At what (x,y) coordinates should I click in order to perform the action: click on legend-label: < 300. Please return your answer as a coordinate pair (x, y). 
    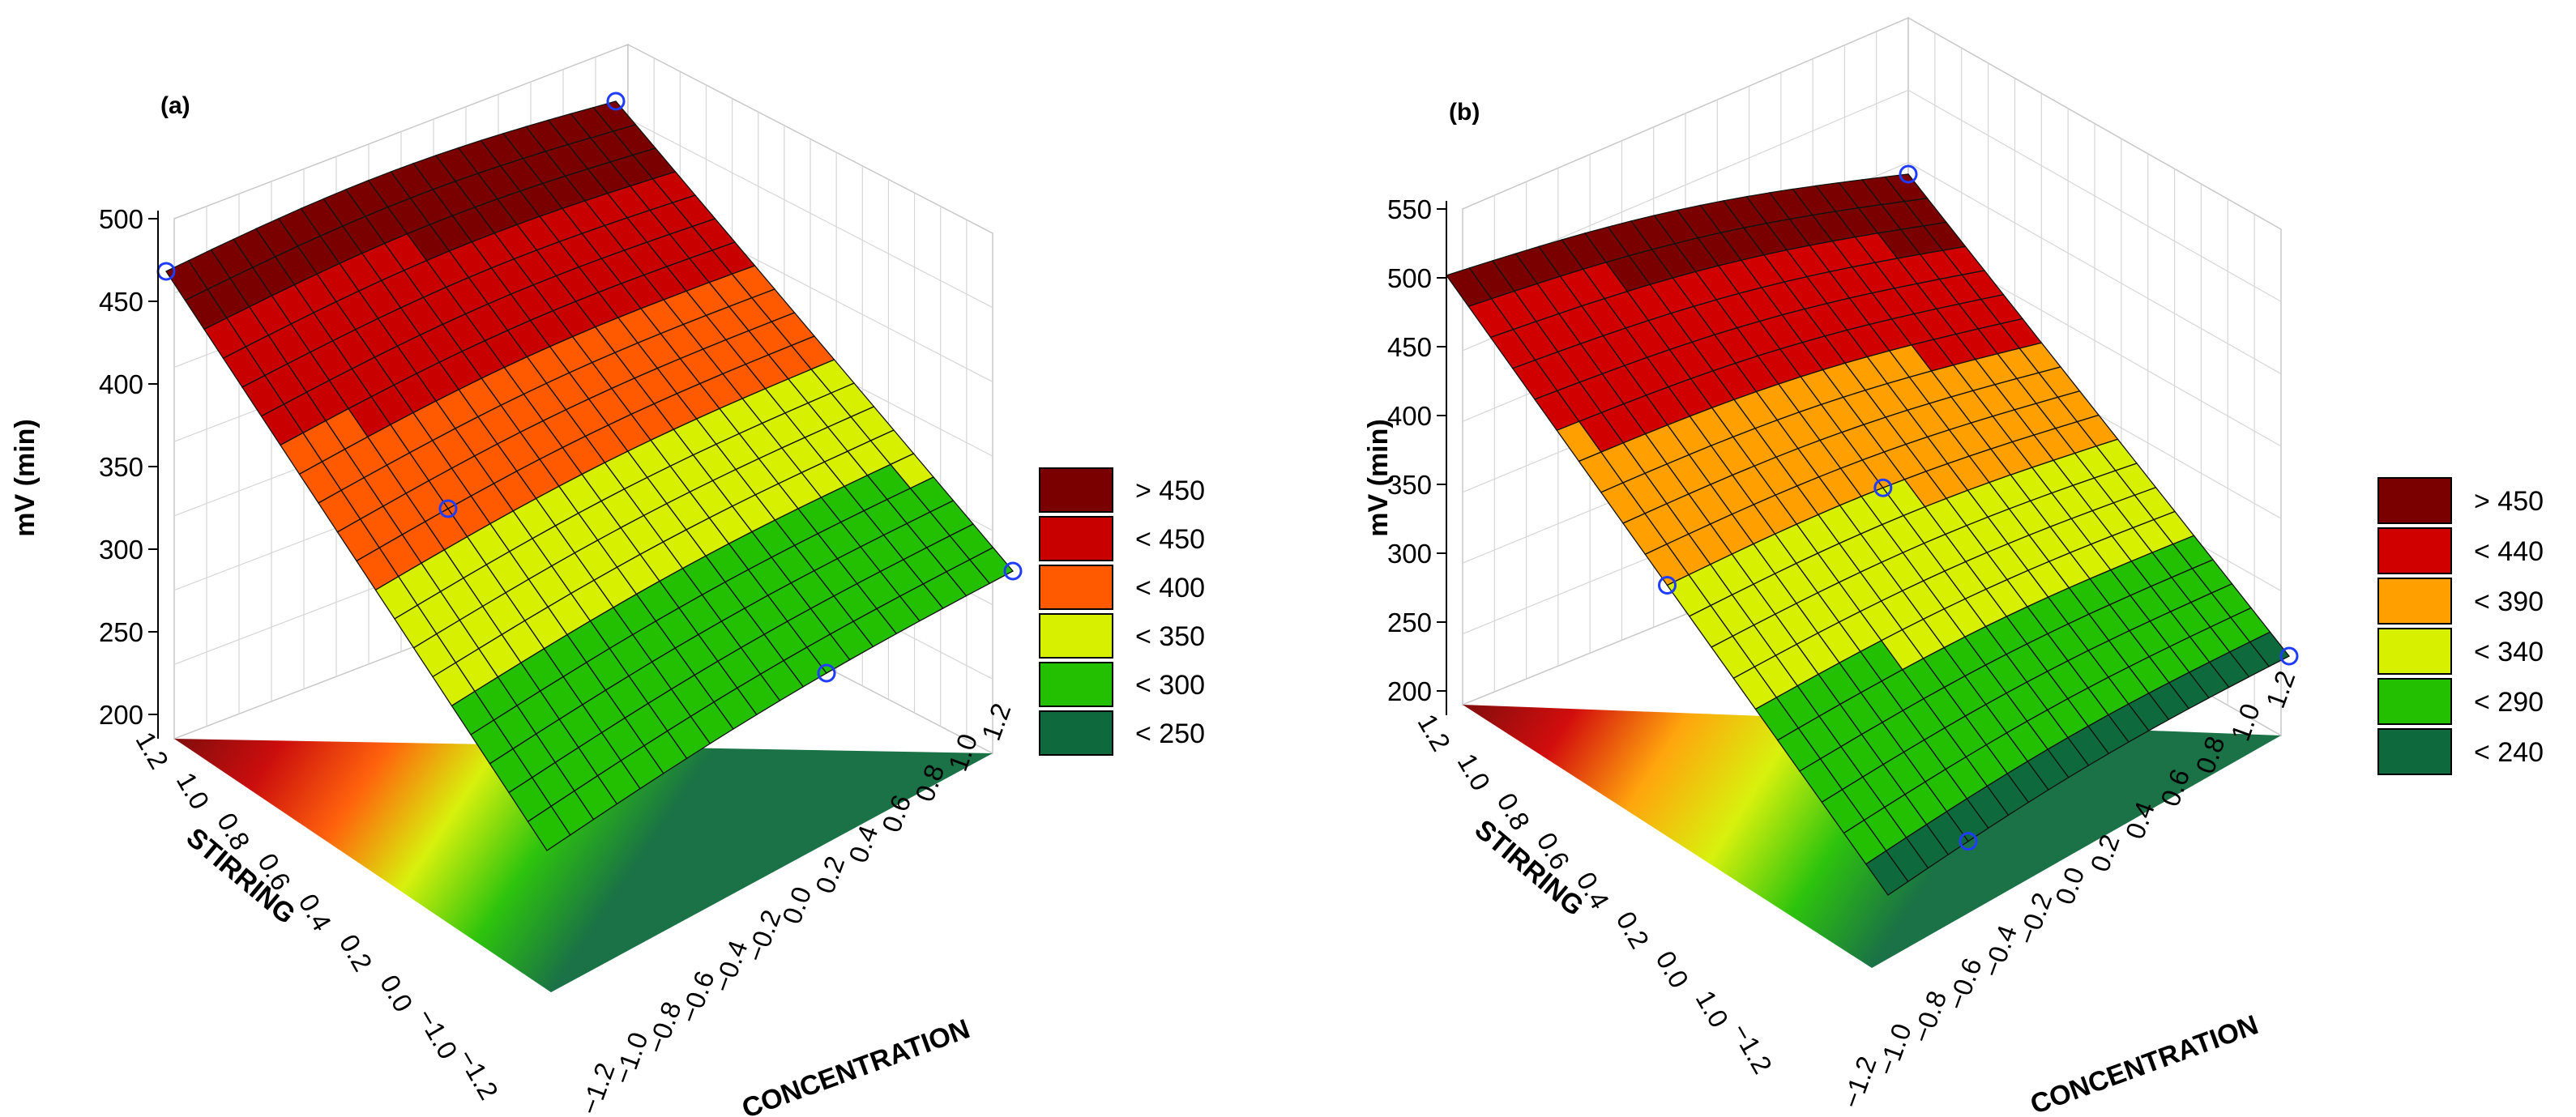
    Looking at the image, I should click on (1170, 686).